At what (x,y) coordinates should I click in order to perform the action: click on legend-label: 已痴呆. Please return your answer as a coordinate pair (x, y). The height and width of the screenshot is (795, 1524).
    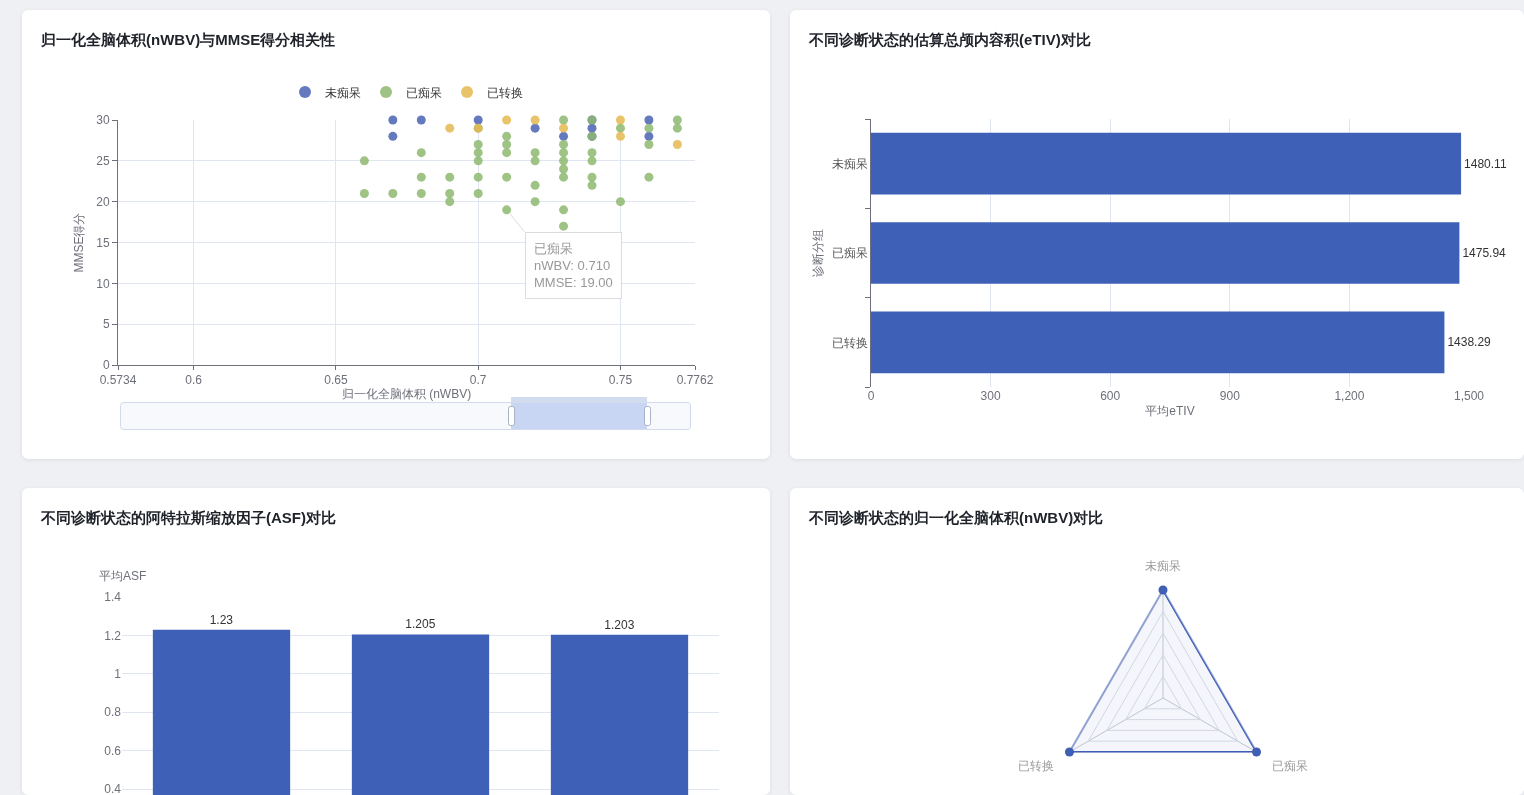
    Looking at the image, I should click on (424, 92).